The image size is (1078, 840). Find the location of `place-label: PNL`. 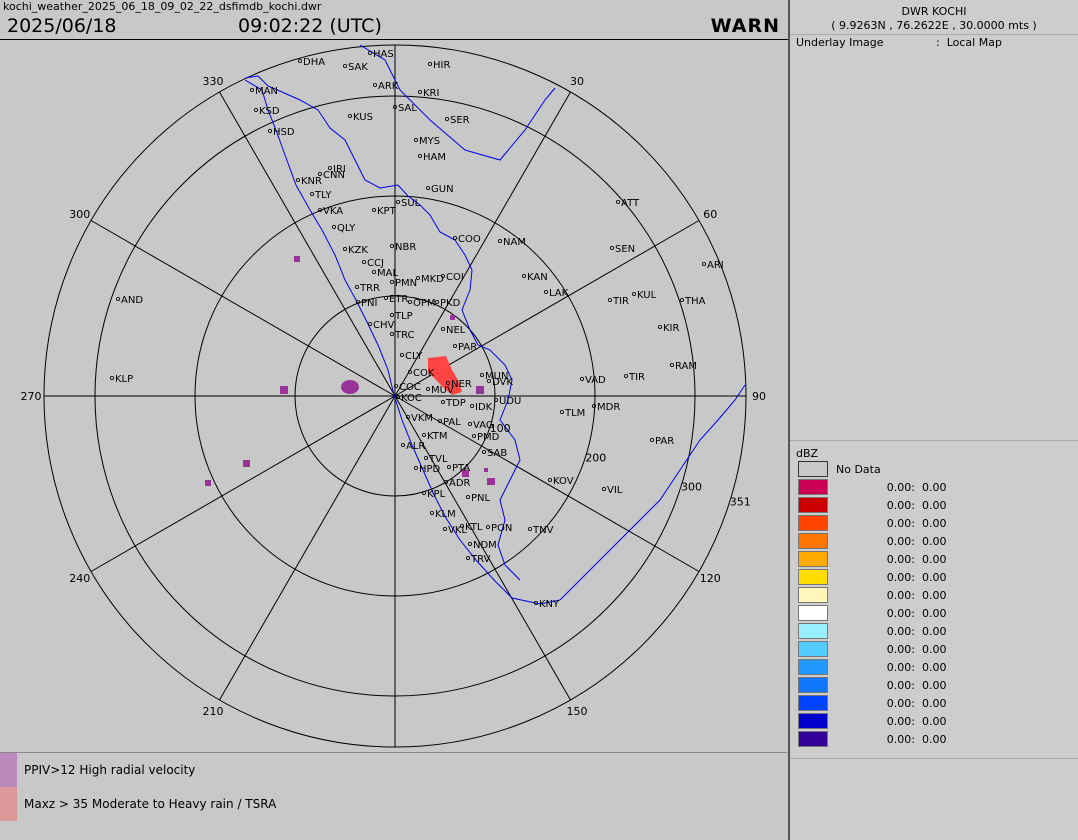

place-label: PNL is located at coordinates (481, 498).